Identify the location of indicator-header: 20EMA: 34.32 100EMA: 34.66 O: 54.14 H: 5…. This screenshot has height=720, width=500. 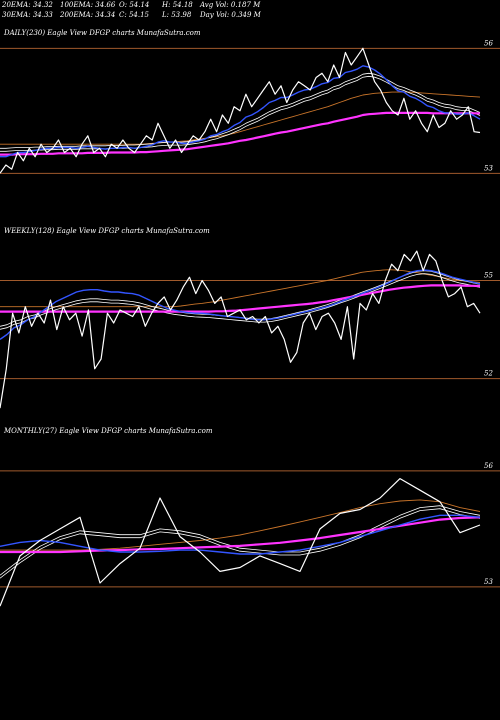
(250, 12).